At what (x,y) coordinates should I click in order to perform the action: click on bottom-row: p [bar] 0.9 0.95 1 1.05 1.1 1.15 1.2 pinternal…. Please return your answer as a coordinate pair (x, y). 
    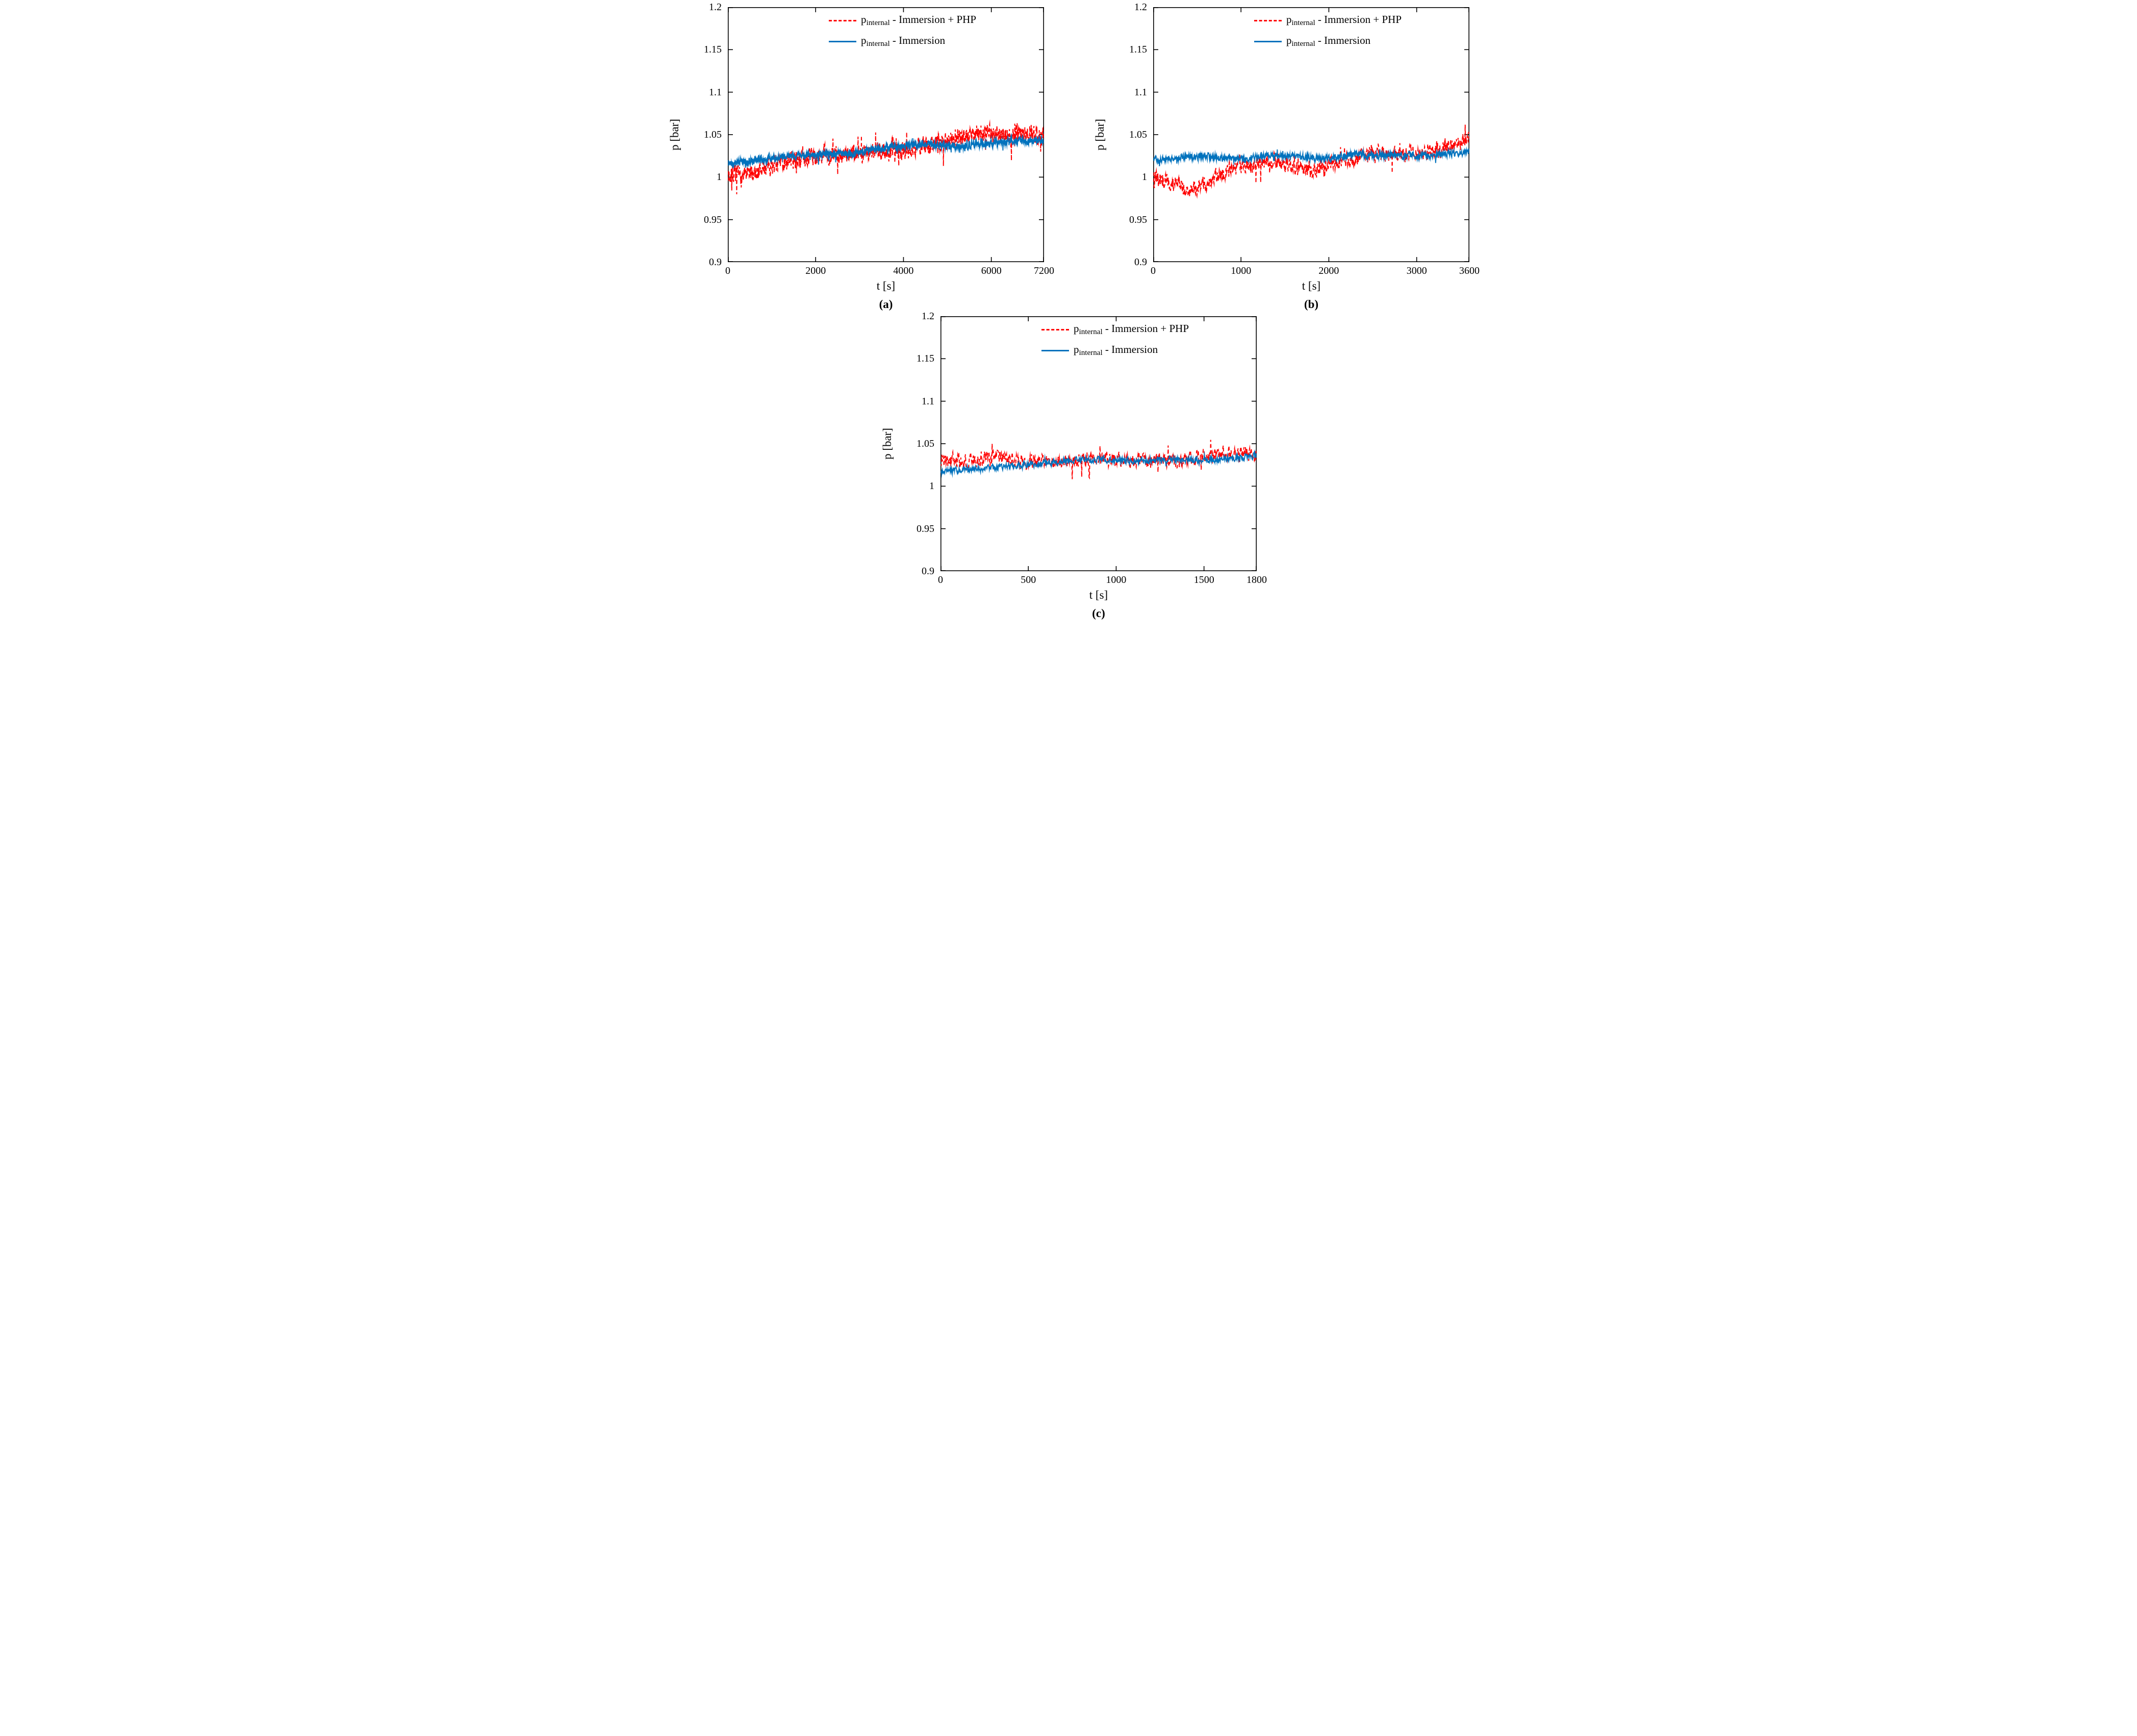
    Looking at the image, I should click on (1068, 465).